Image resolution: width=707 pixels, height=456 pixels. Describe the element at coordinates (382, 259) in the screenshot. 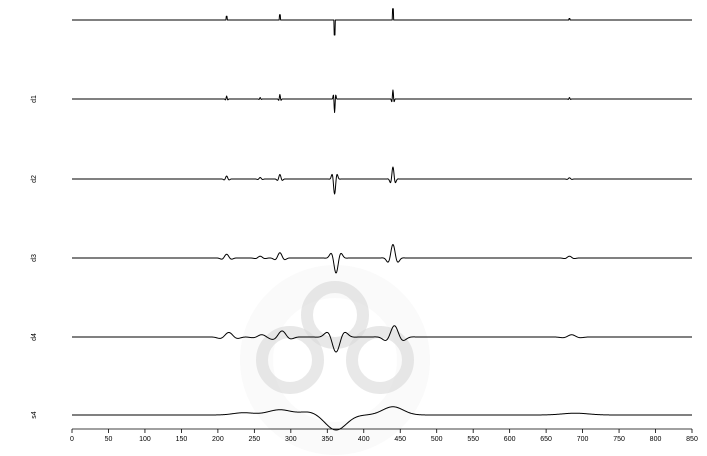

I see `series-line-d3` at that location.